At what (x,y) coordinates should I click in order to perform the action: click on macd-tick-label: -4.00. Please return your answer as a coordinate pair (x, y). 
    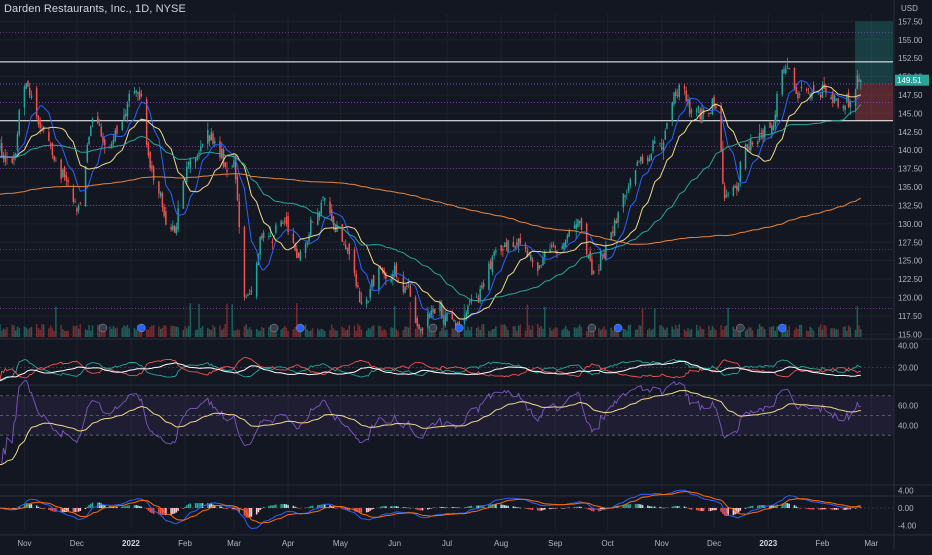
    Looking at the image, I should click on (907, 526).